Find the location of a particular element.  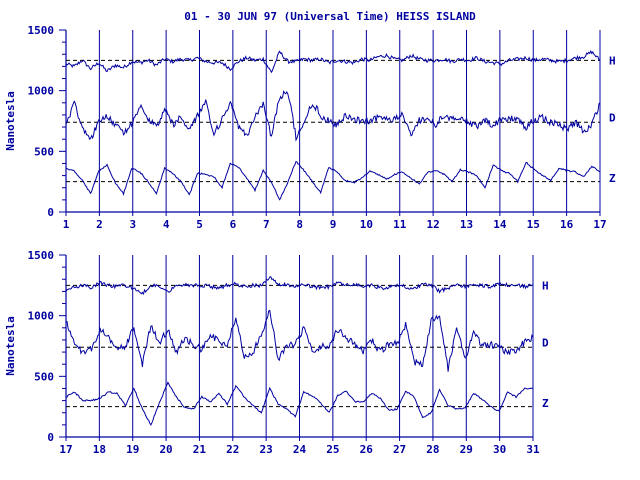

x-tick-label: 26 is located at coordinates (367, 449).